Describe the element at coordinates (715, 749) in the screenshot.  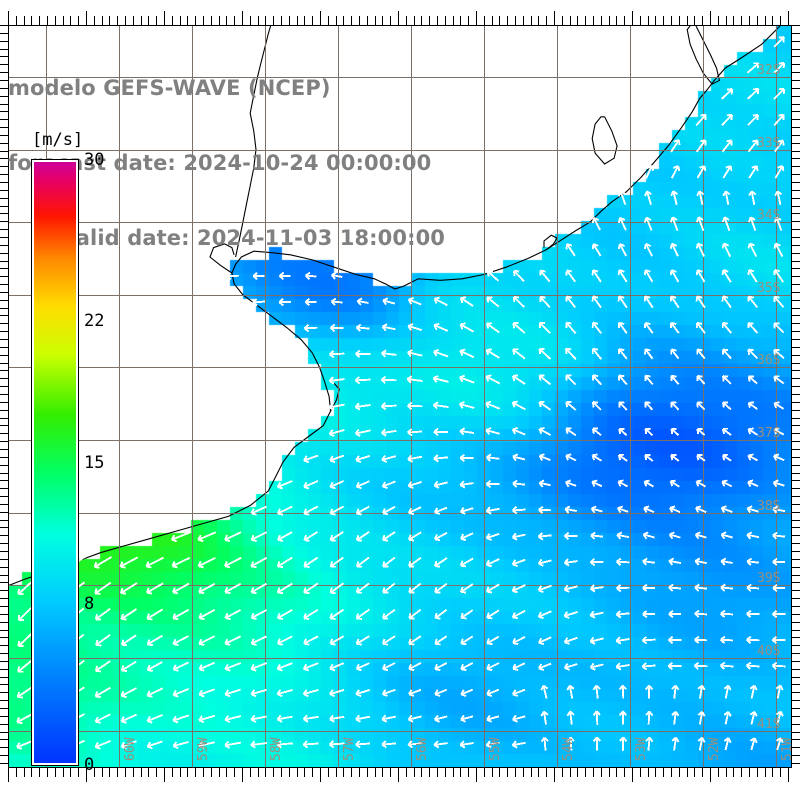
I see `lon-label-52W: 52W` at that location.